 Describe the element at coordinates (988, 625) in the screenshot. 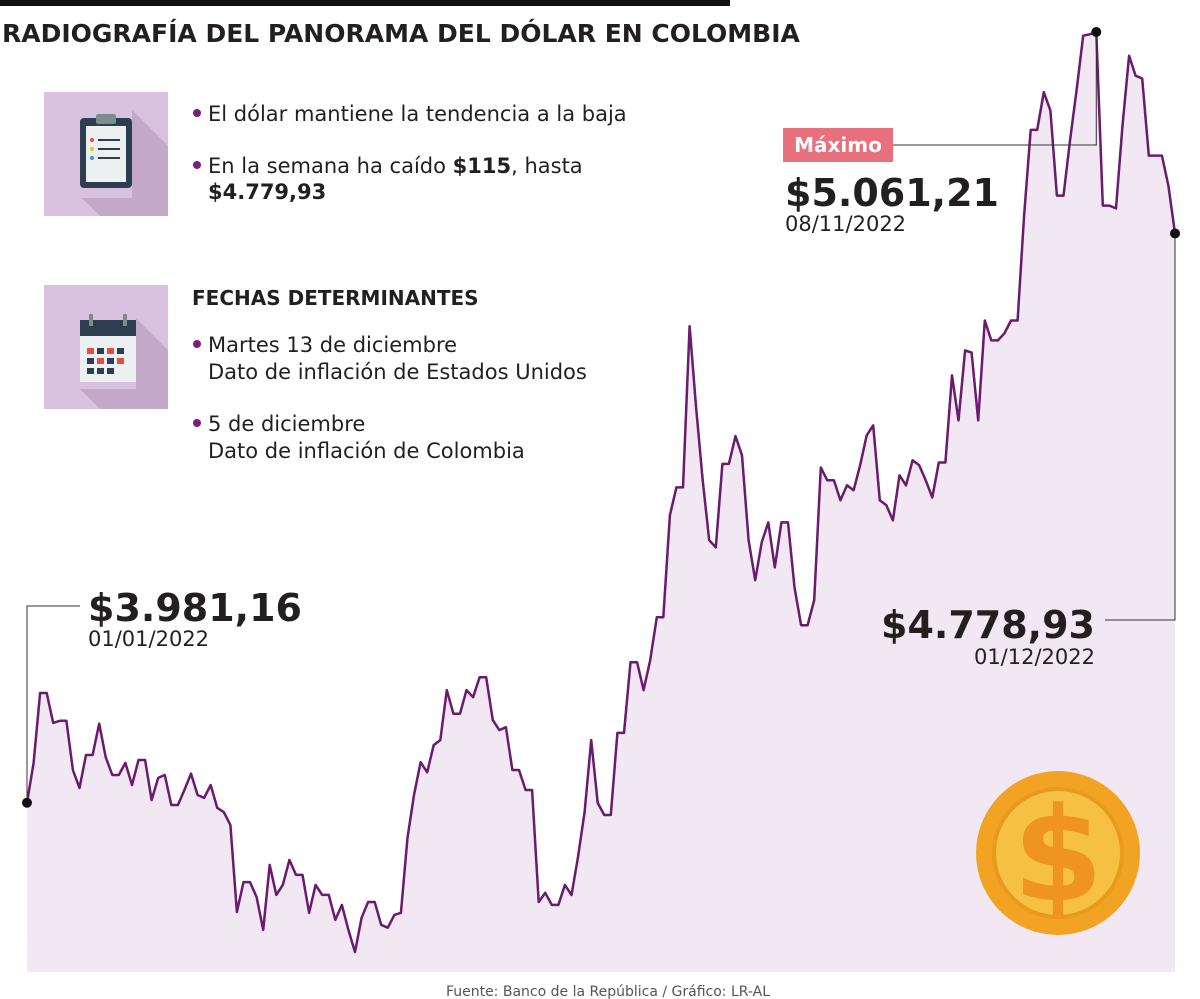

I see `annotation-value: $4.778,93` at that location.